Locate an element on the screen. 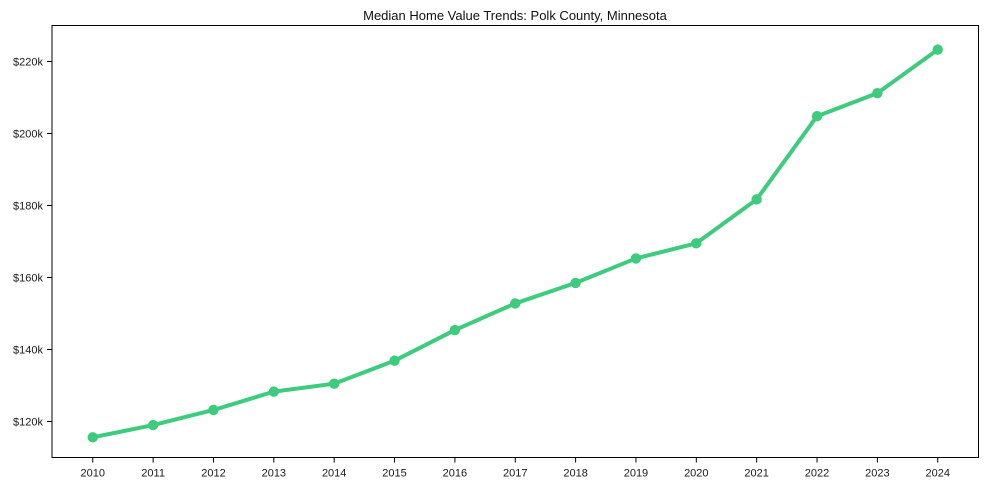  y-tick-label: $120k is located at coordinates (28, 423).